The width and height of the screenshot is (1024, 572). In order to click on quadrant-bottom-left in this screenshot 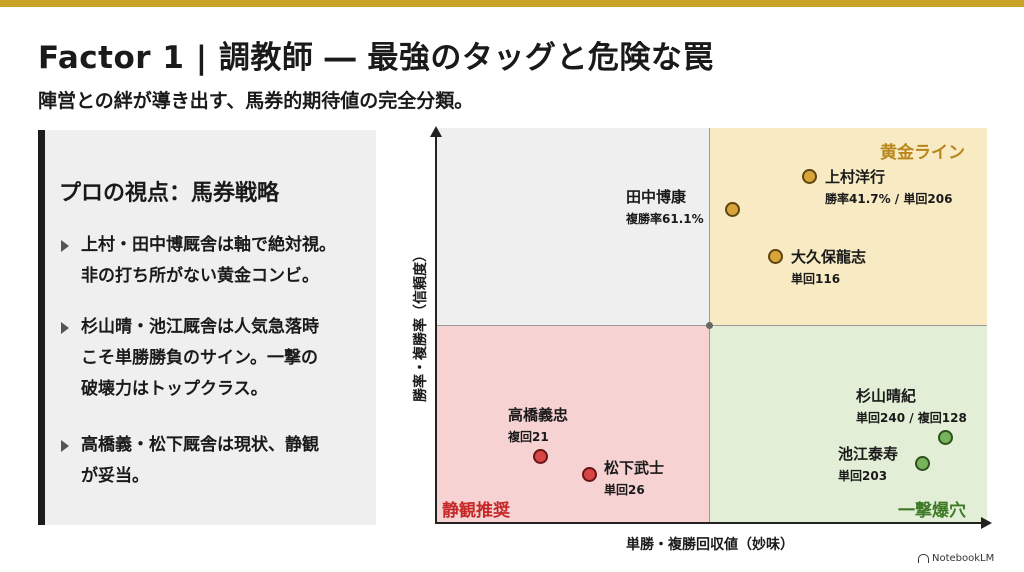, I will do `click(572, 424)`.